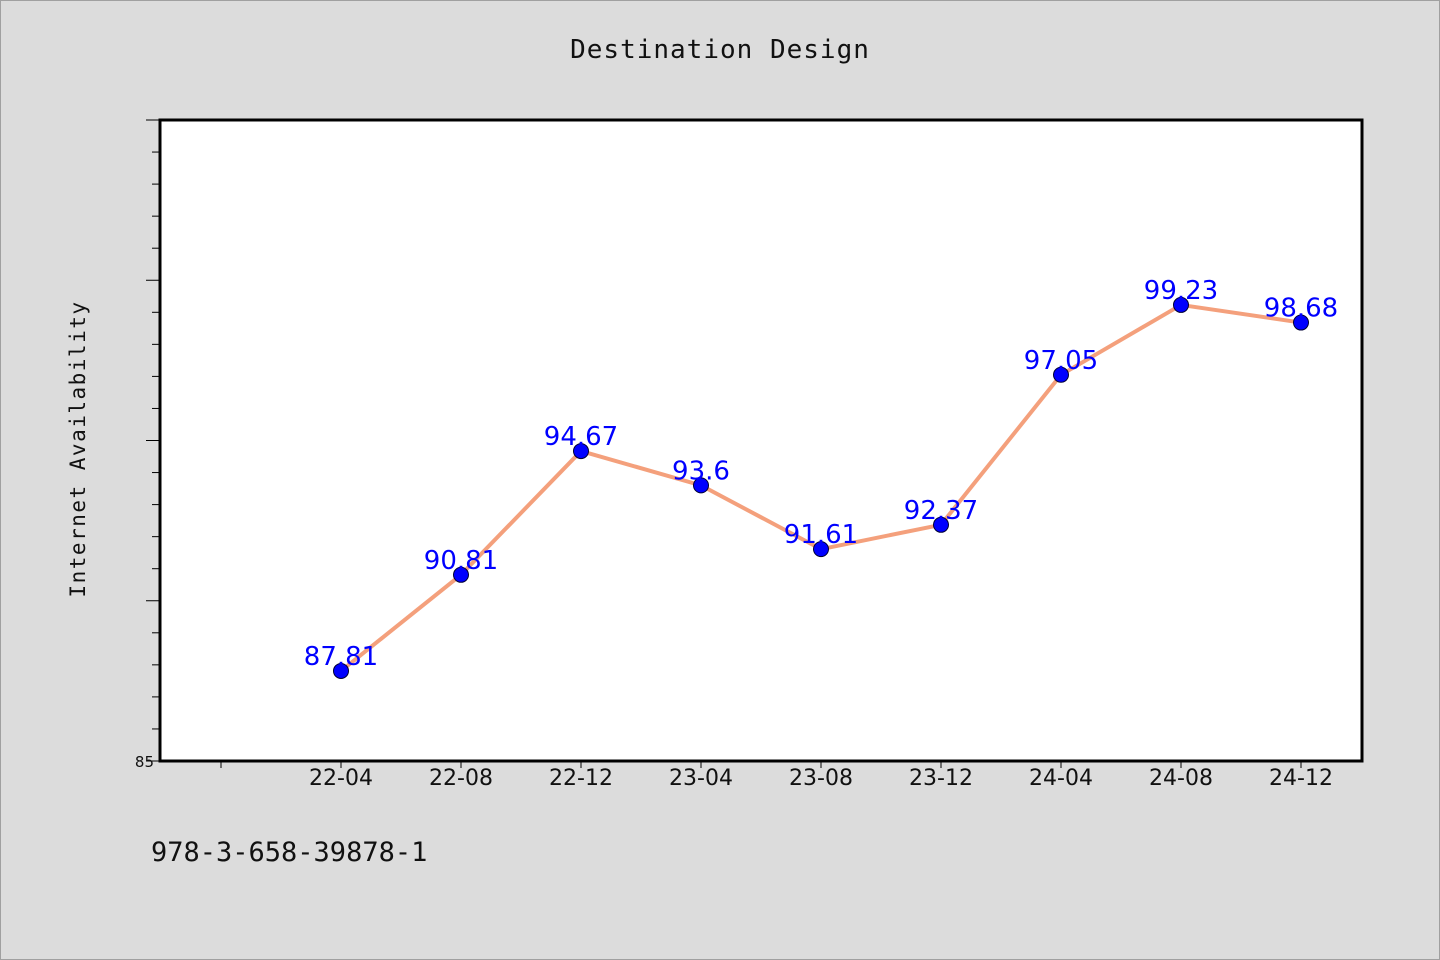  Describe the element at coordinates (821, 535) in the screenshot. I see `data-label: 91.61` at that location.